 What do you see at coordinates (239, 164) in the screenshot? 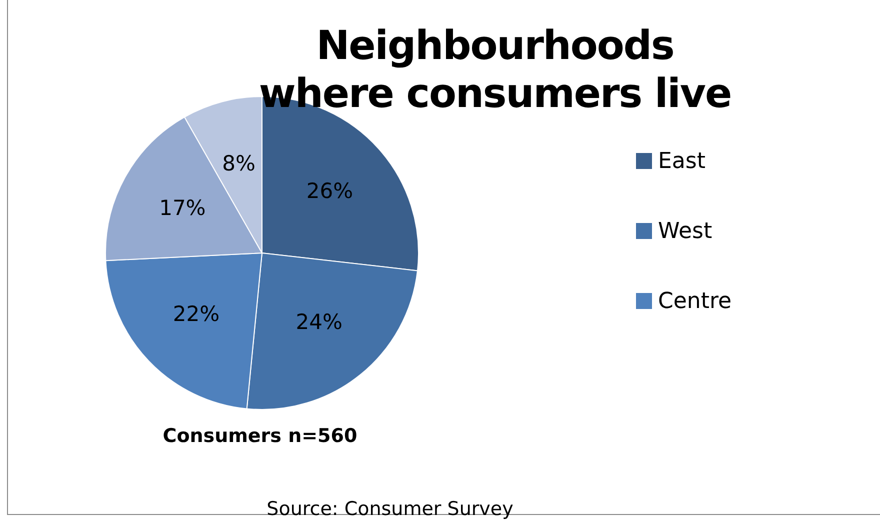
I see `data-label: 8%` at bounding box center [239, 164].